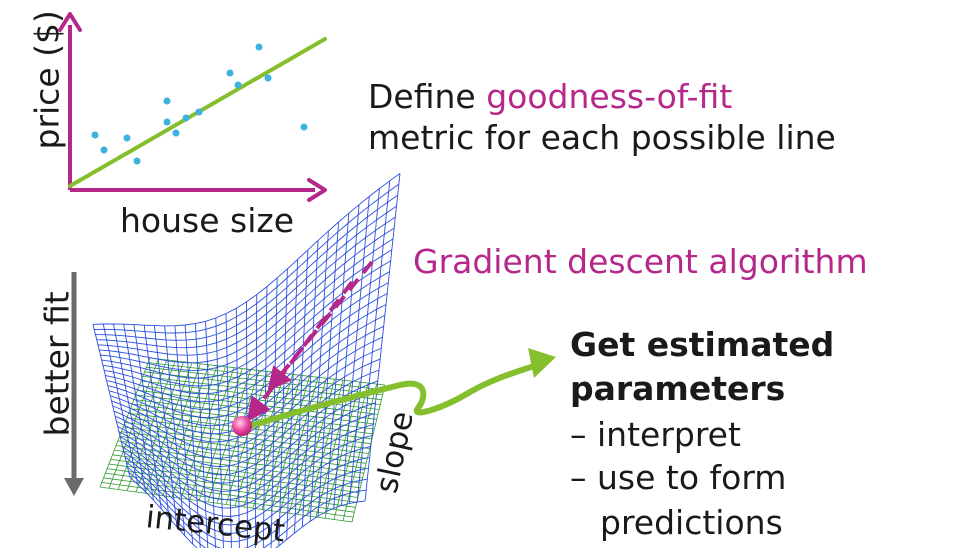 This screenshot has width=955, height=550. Describe the element at coordinates (542, 363) in the screenshot. I see `result-arrow-head` at that location.